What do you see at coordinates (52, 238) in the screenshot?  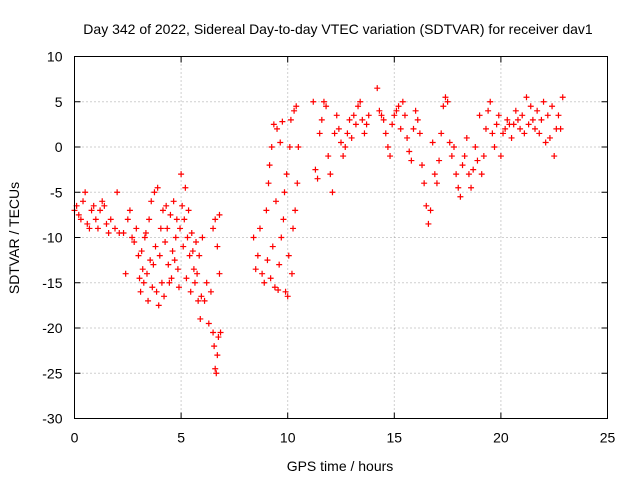 I see `y-tick-label: -10` at bounding box center [52, 238].